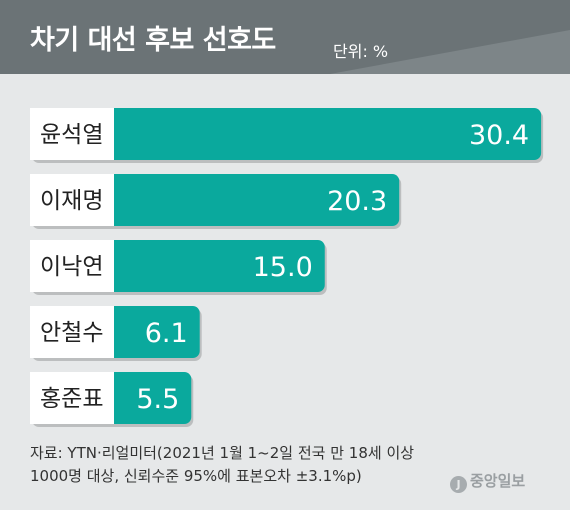 This screenshot has height=510, width=570. What do you see at coordinates (153, 40) in the screenshot?
I see `chart-title: 차기 대선 후보 선호도` at bounding box center [153, 40].